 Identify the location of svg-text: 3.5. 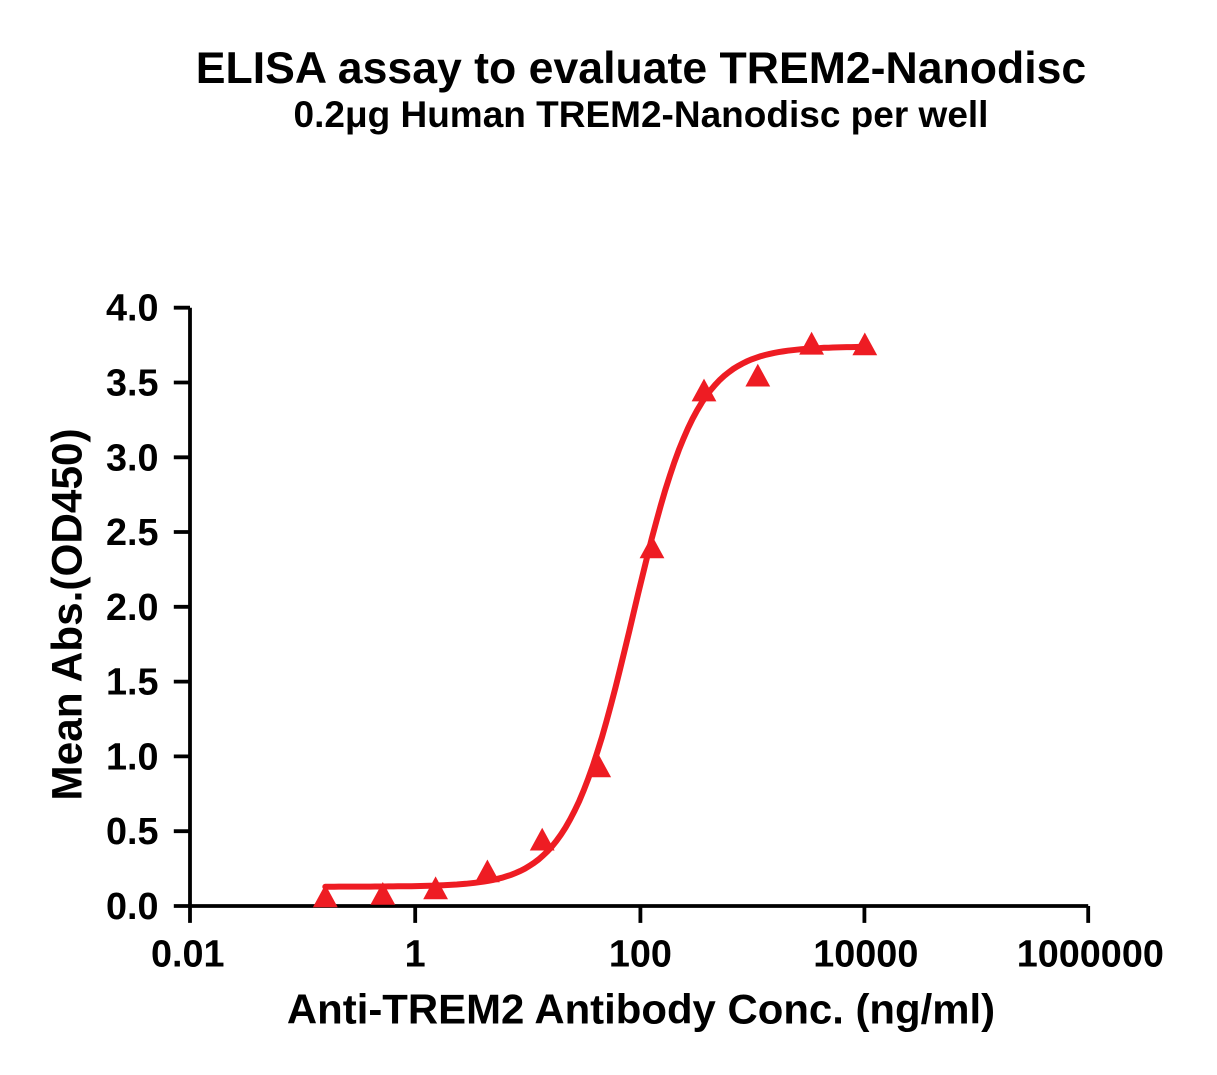
(132, 384).